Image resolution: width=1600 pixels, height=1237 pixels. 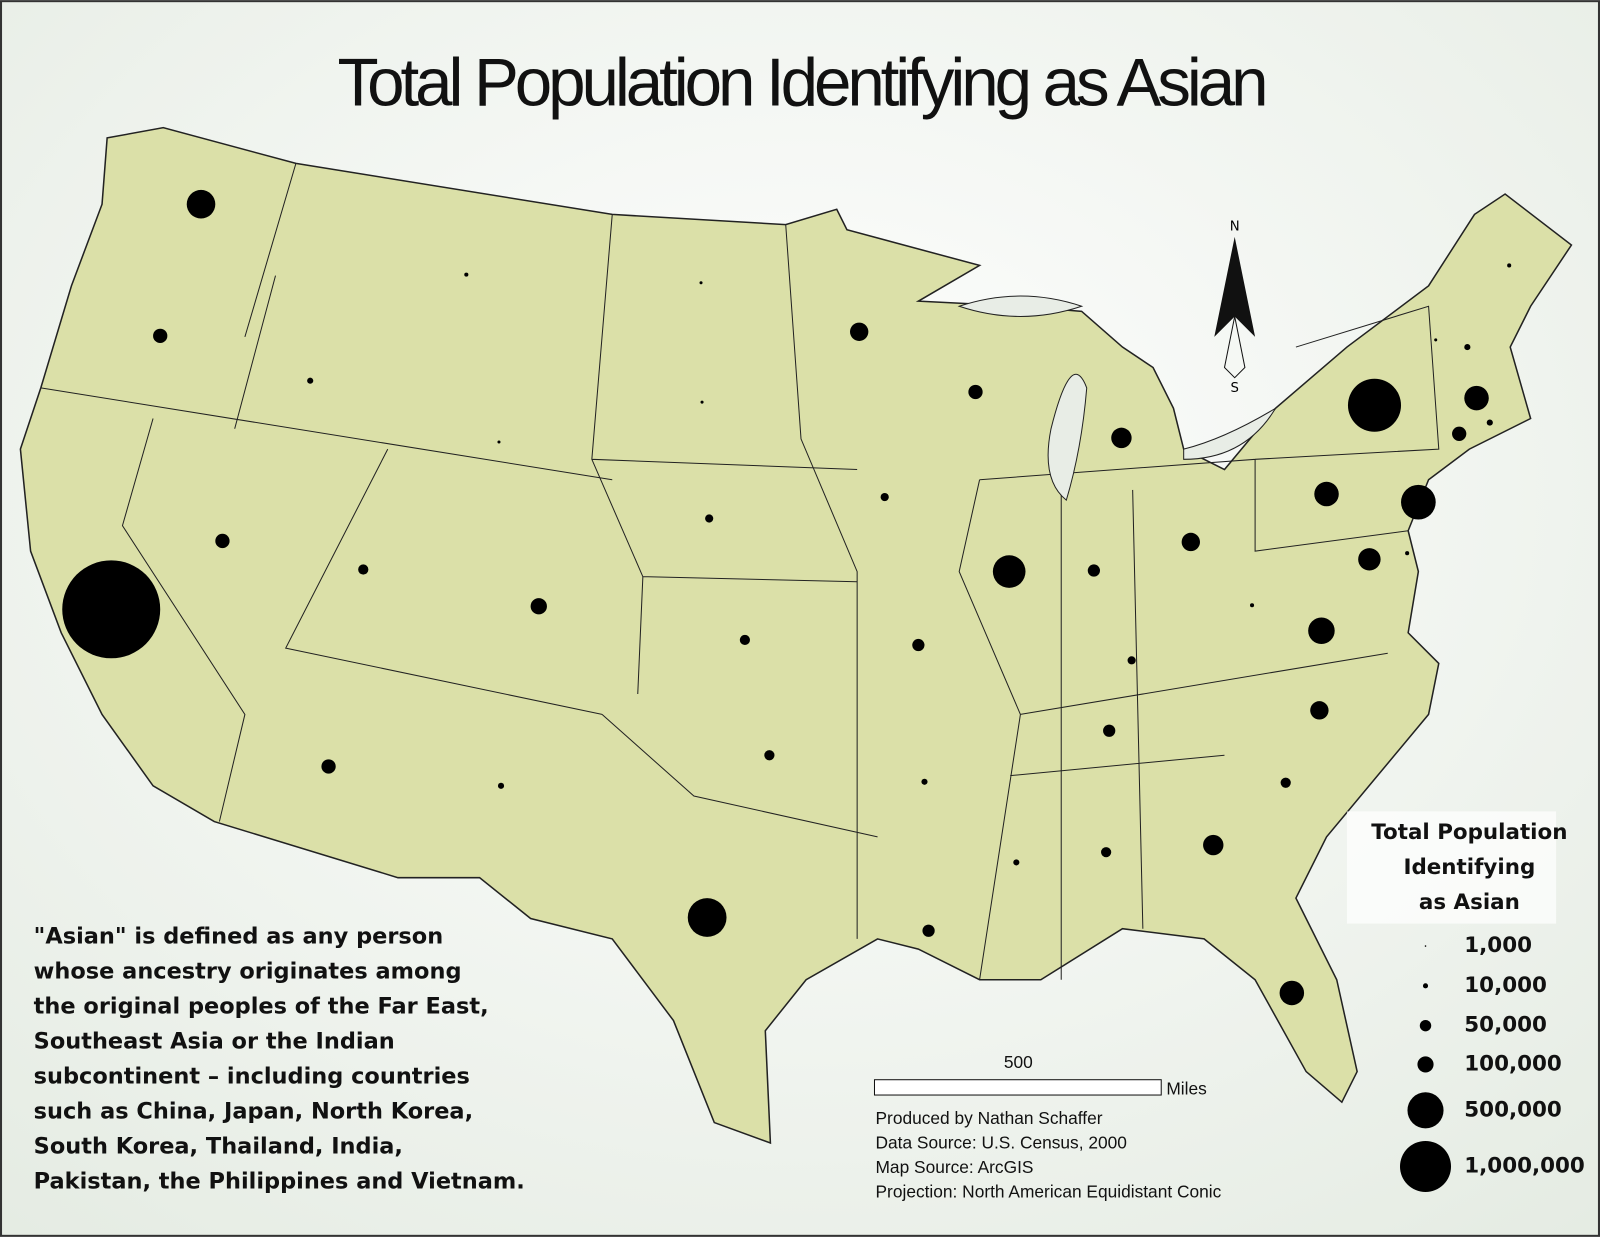 What do you see at coordinates (1186, 1089) in the screenshot?
I see `scale-unit: Miles` at bounding box center [1186, 1089].